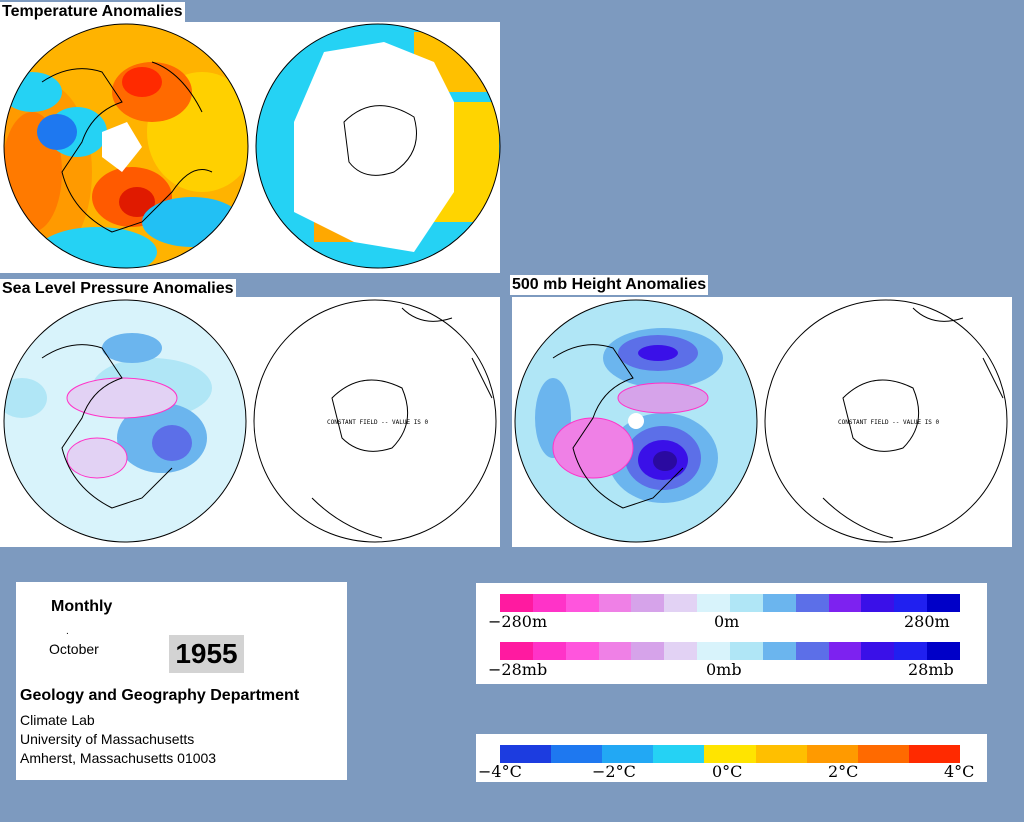  I want to click on slp-south-hemisphere-map: CONSTANT FIELD -- VALUE IS 0, so click(375, 421).